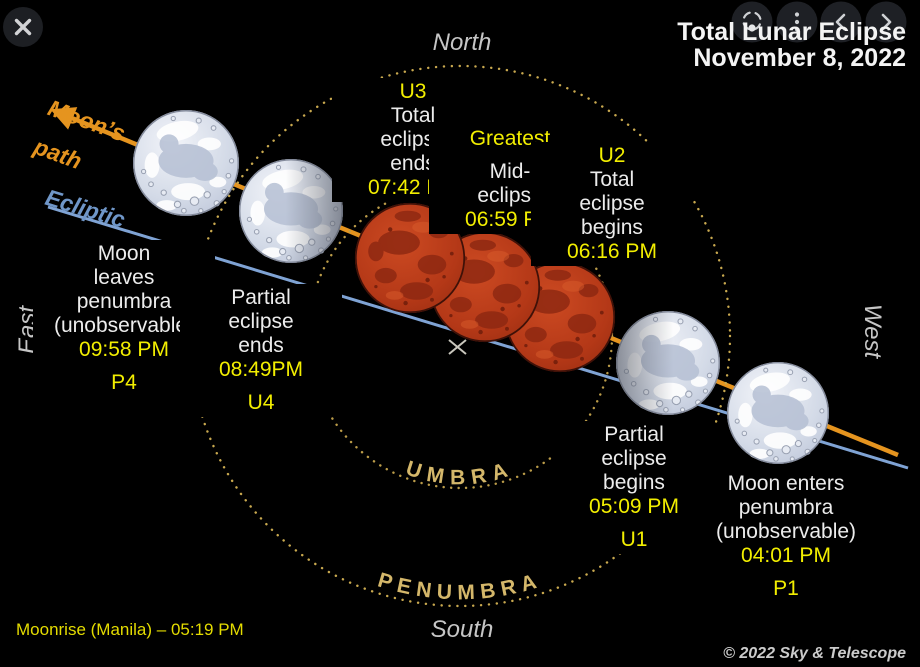 Image resolution: width=920 pixels, height=667 pixels. What do you see at coordinates (261, 350) in the screenshot?
I see `callout-u4-partial-eclipse-ends: Partial eclipse ends 08:49PM U4` at bounding box center [261, 350].